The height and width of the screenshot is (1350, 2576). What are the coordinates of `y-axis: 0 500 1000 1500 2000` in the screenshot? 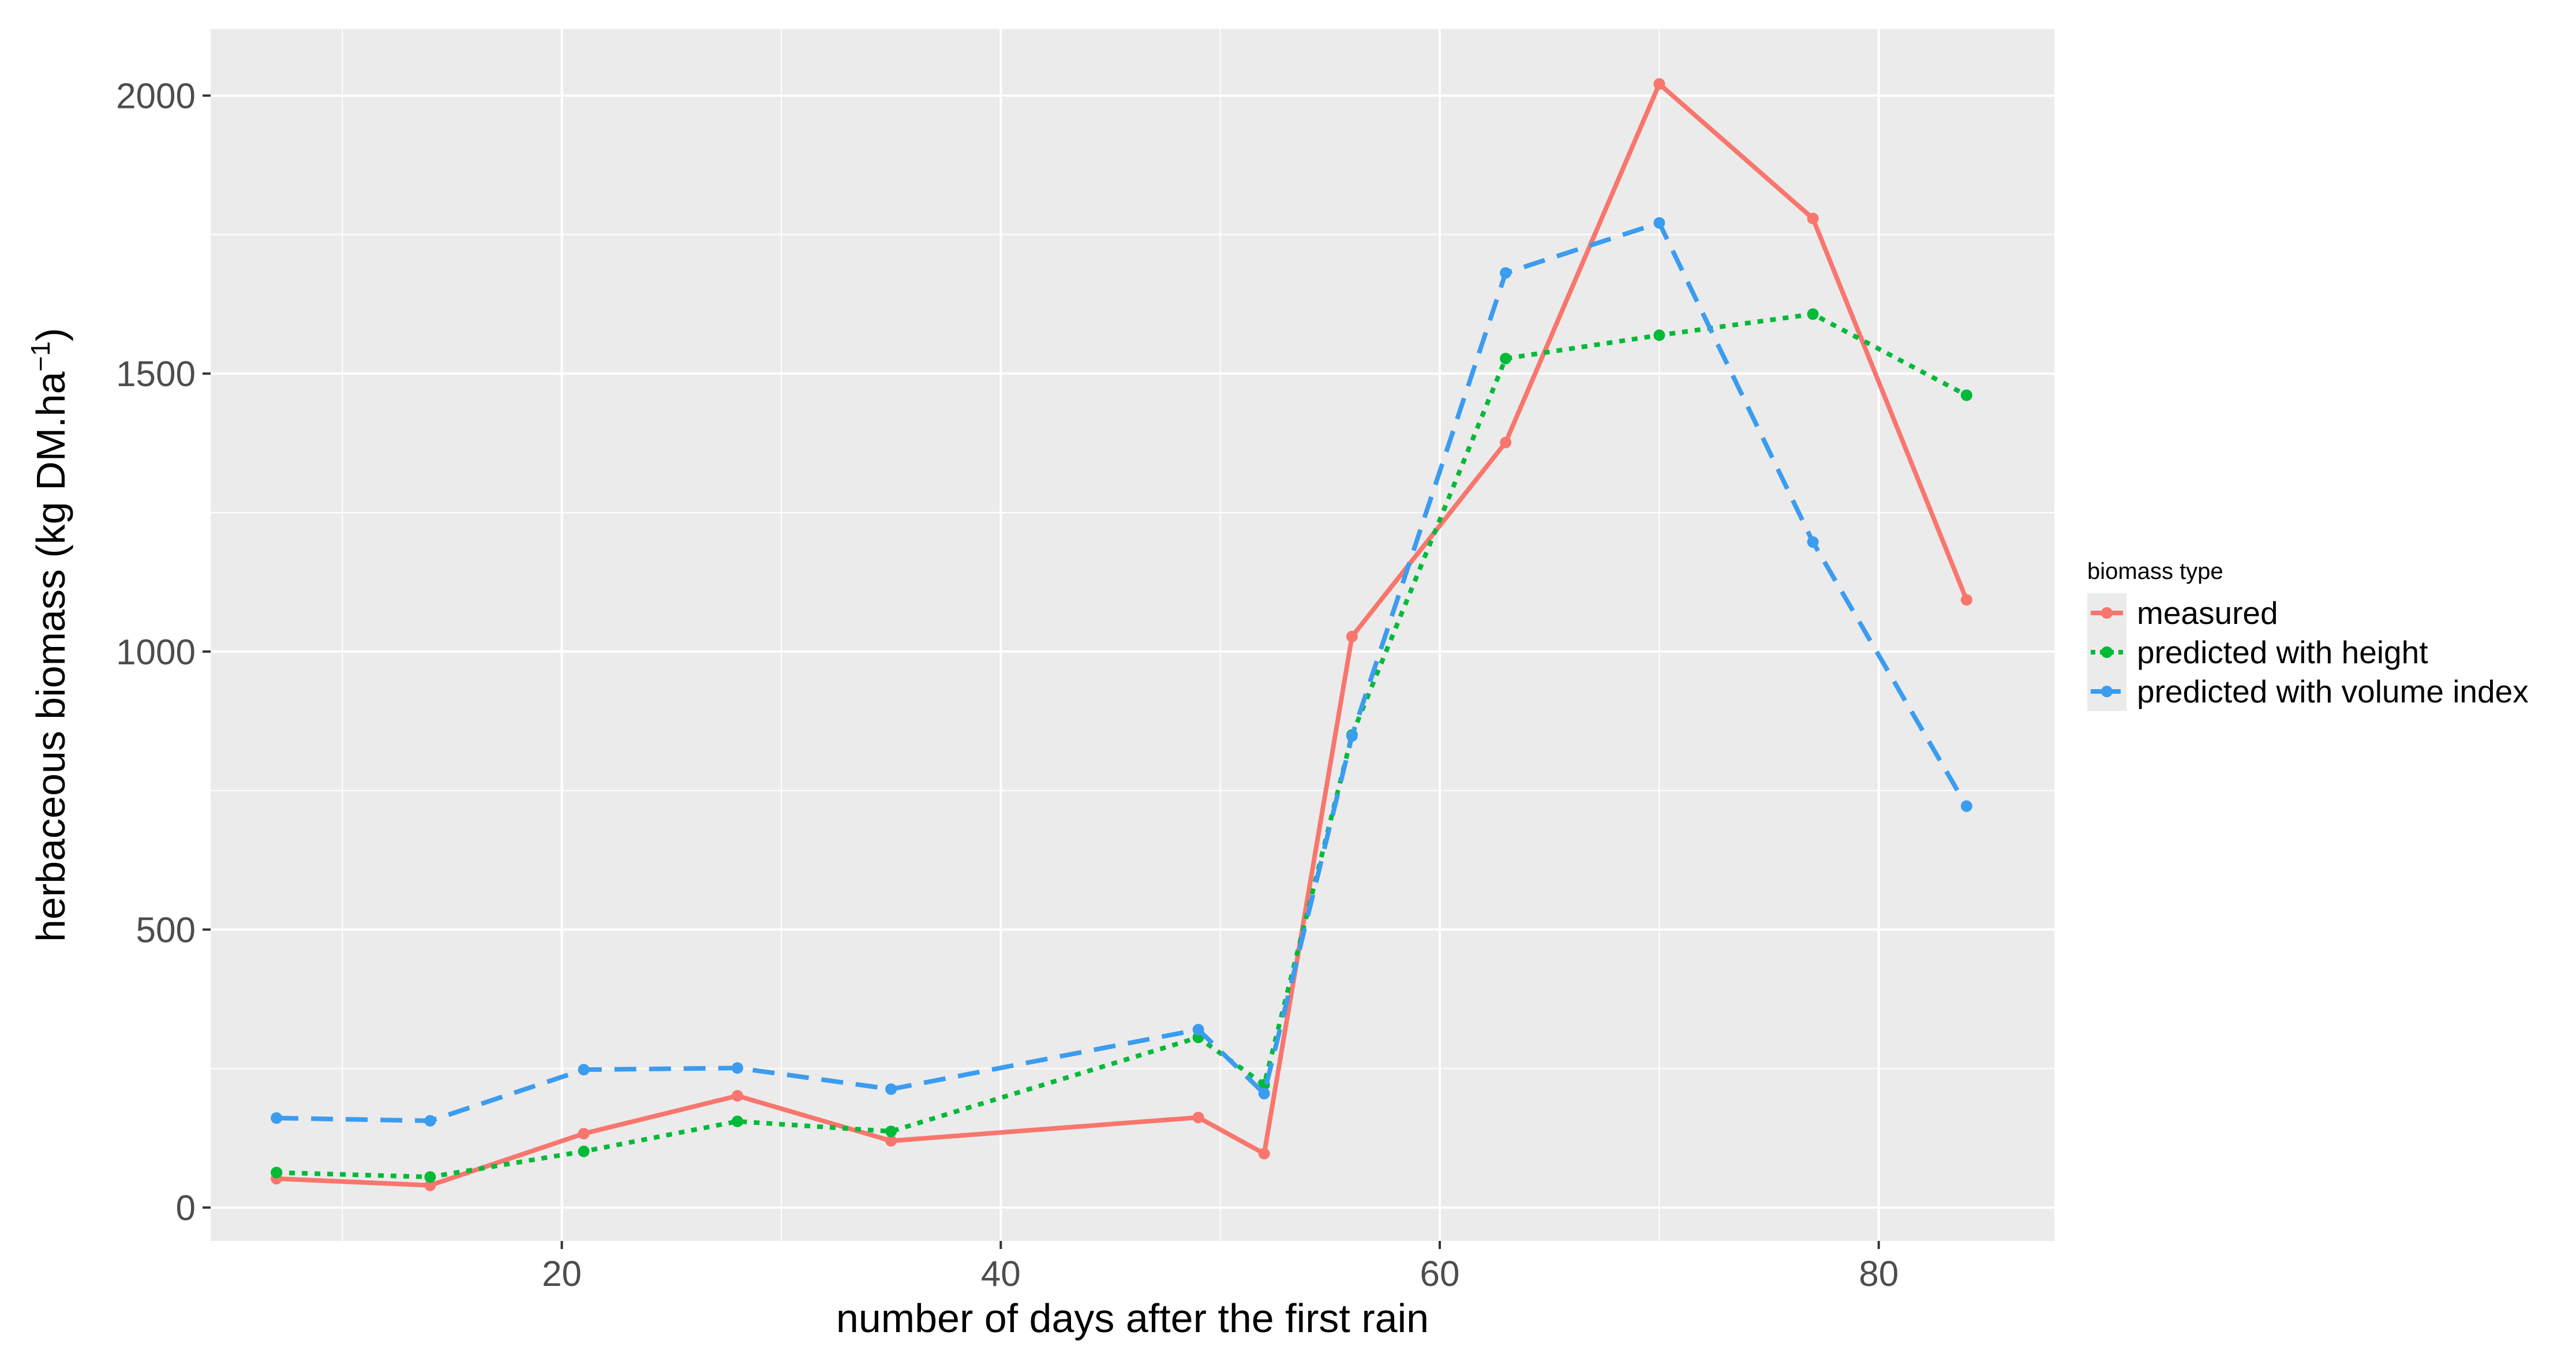 It's located at (164, 652).